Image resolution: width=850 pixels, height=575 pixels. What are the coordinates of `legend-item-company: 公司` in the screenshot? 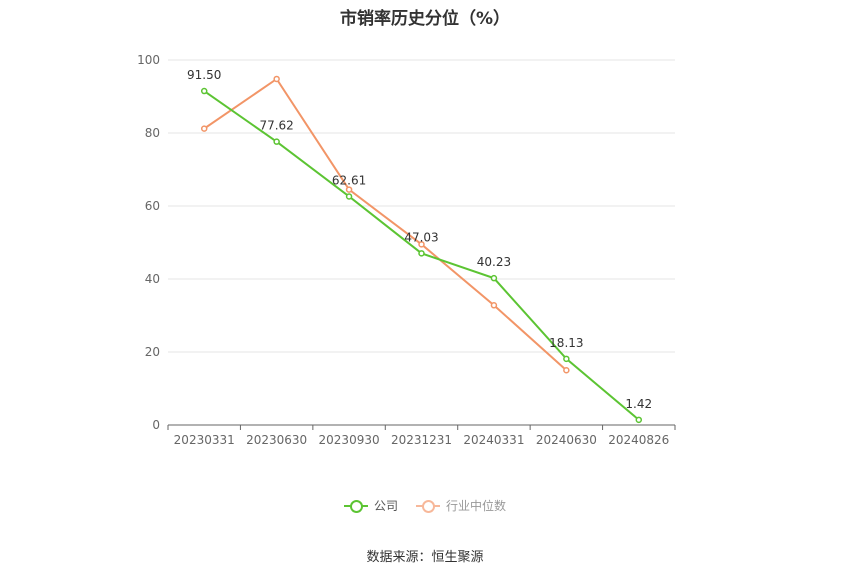 It's located at (370, 505).